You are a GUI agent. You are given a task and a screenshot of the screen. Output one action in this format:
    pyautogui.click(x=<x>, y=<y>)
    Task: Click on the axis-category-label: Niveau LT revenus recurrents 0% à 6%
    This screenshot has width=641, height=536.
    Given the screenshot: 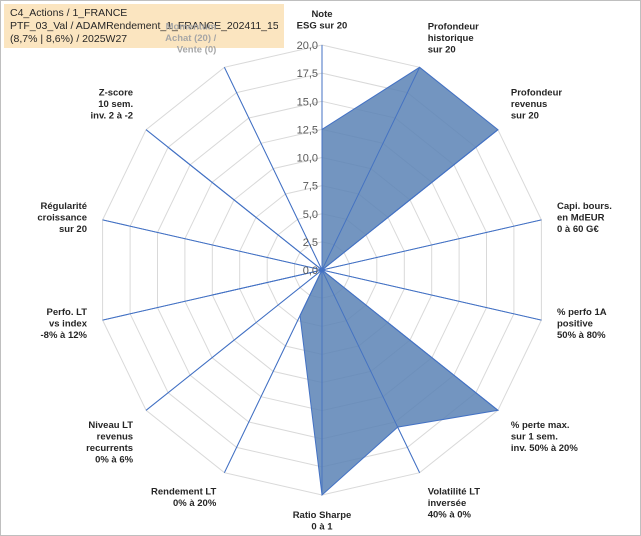 What is the action you would take?
    pyautogui.click(x=110, y=443)
    